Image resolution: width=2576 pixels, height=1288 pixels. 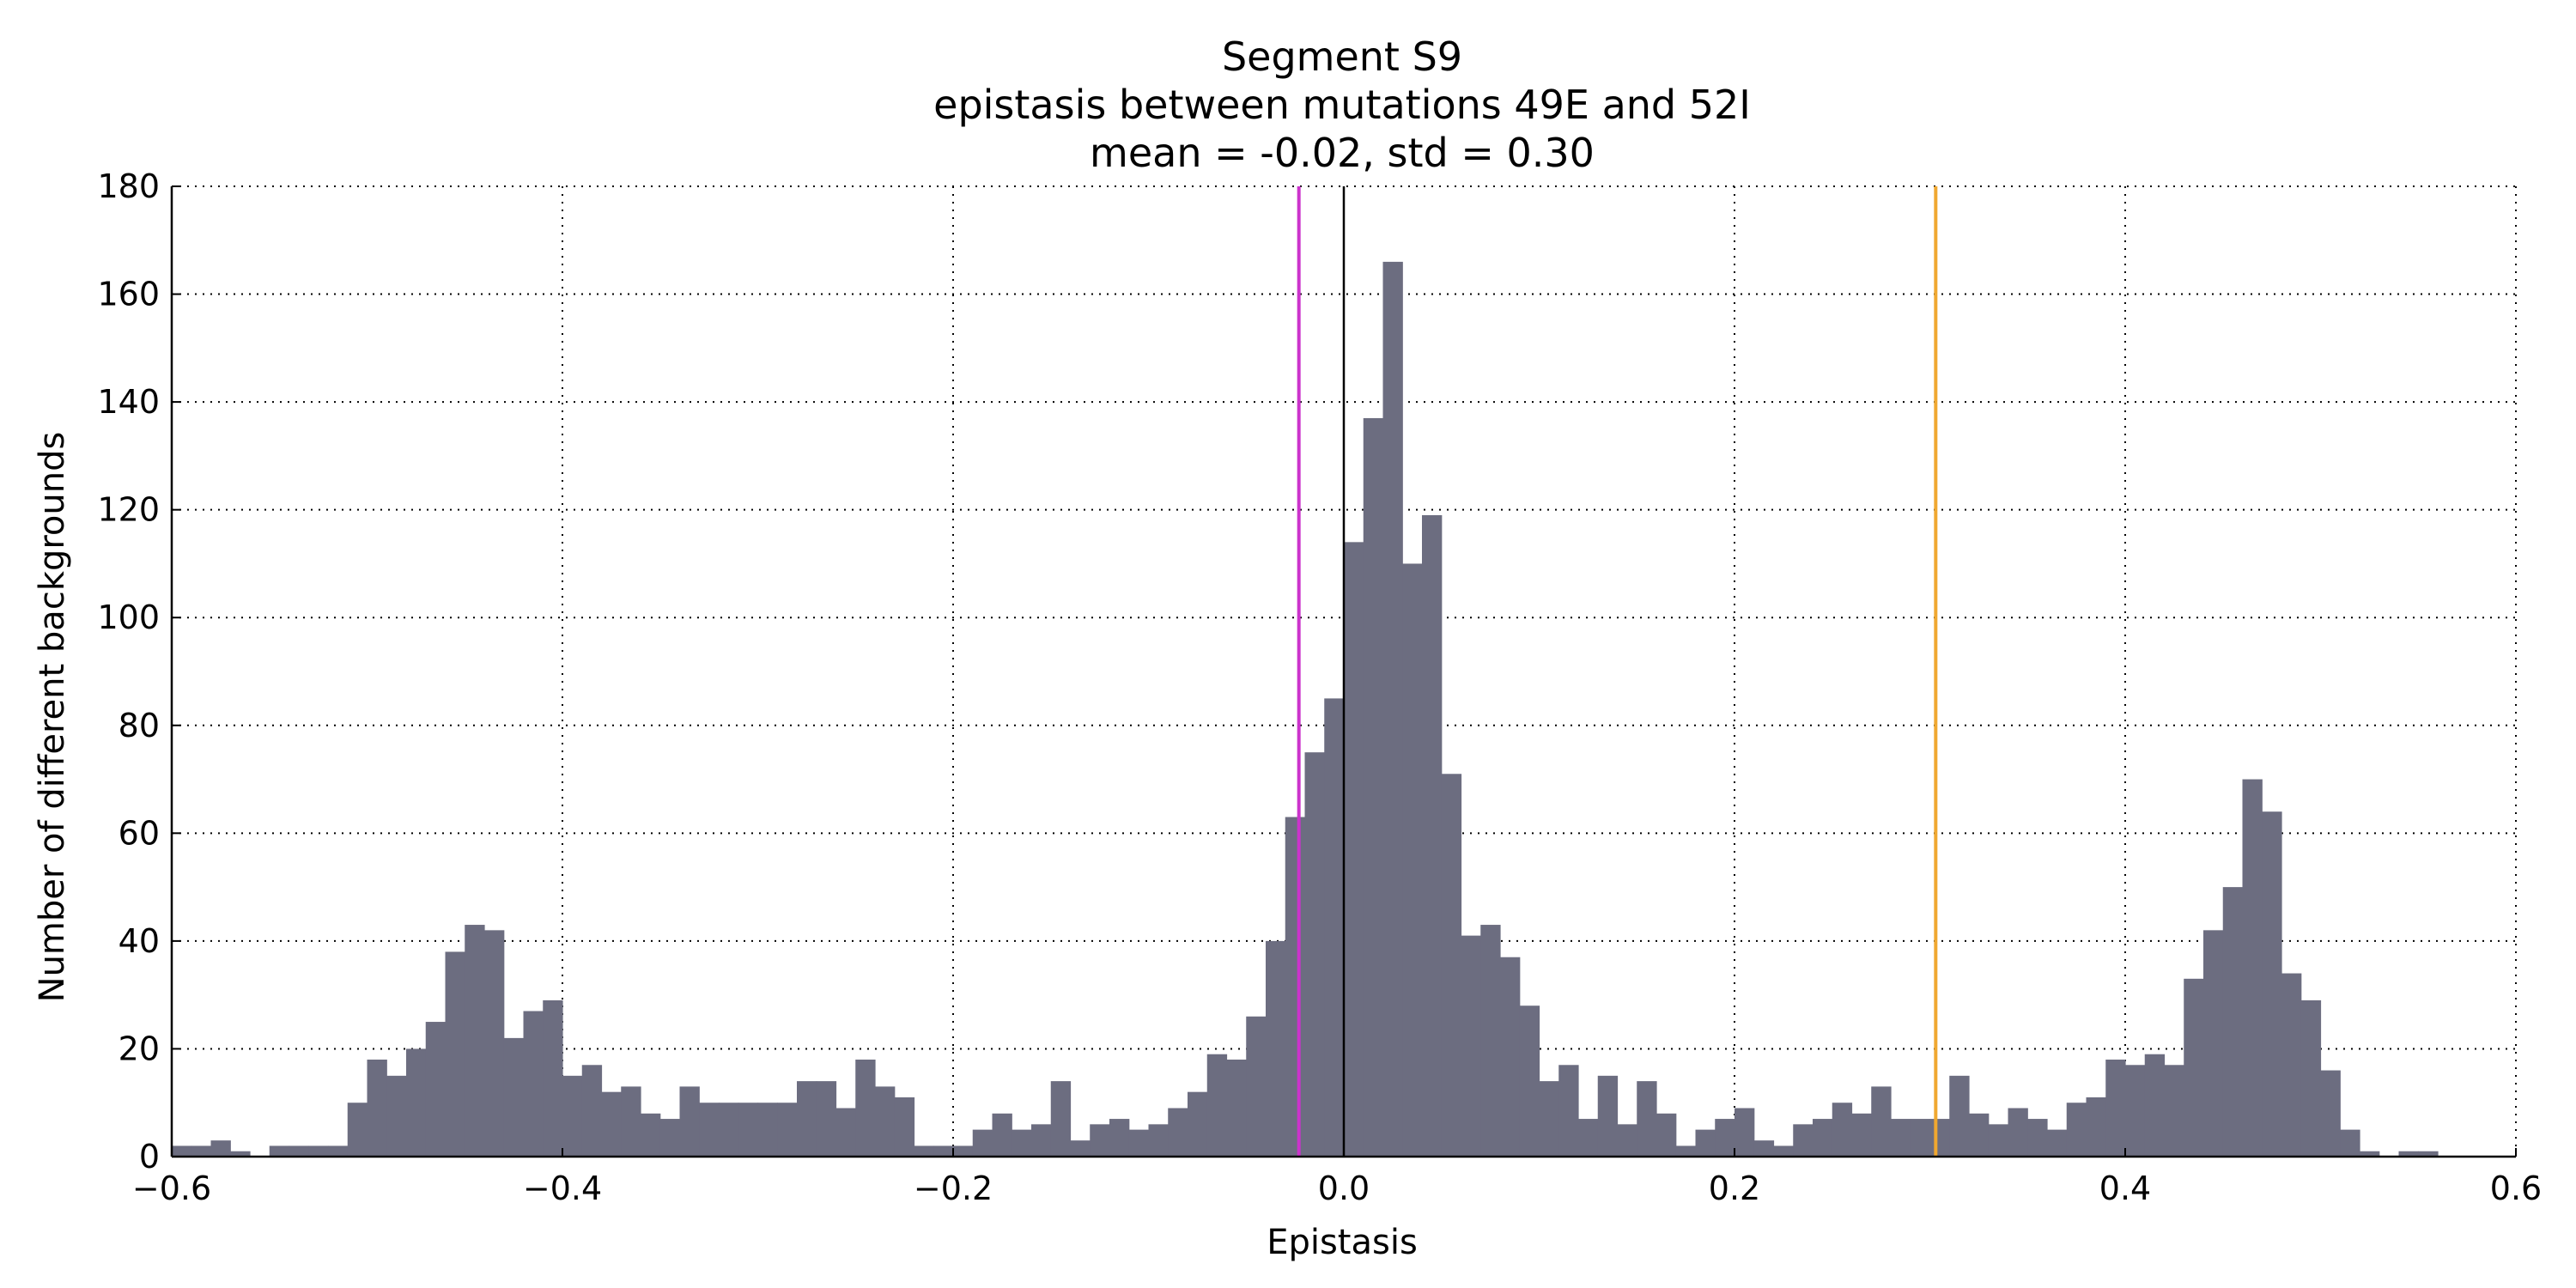 I want to click on chart-stats-line: mean = -0.02, std = 0.30, so click(x=1342, y=153).